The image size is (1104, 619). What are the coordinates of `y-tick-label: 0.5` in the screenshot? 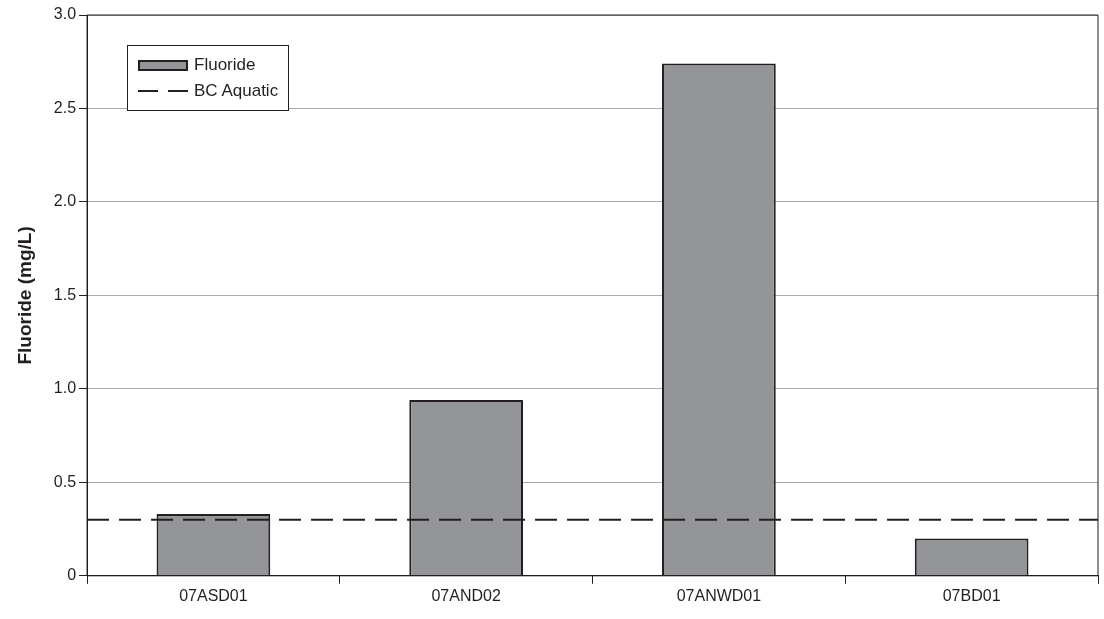 It's located at (65, 481).